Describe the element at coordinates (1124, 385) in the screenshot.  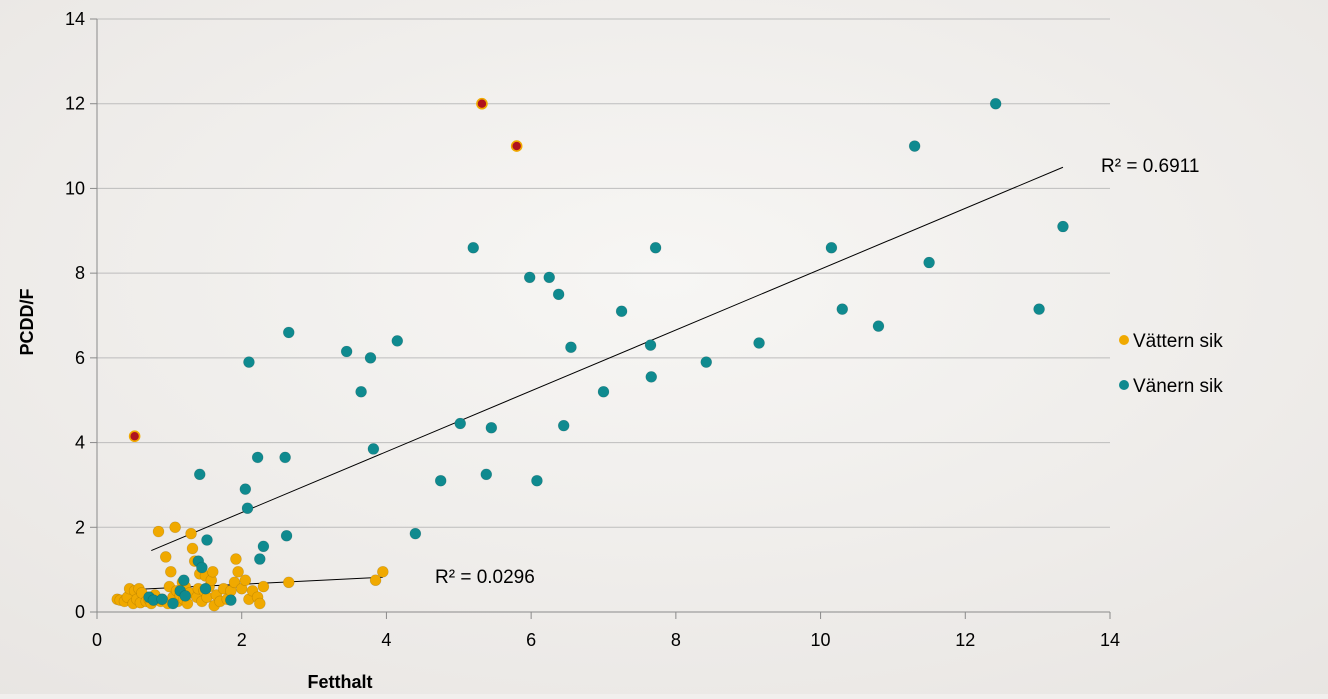
I see `legend-marker-vanern` at that location.